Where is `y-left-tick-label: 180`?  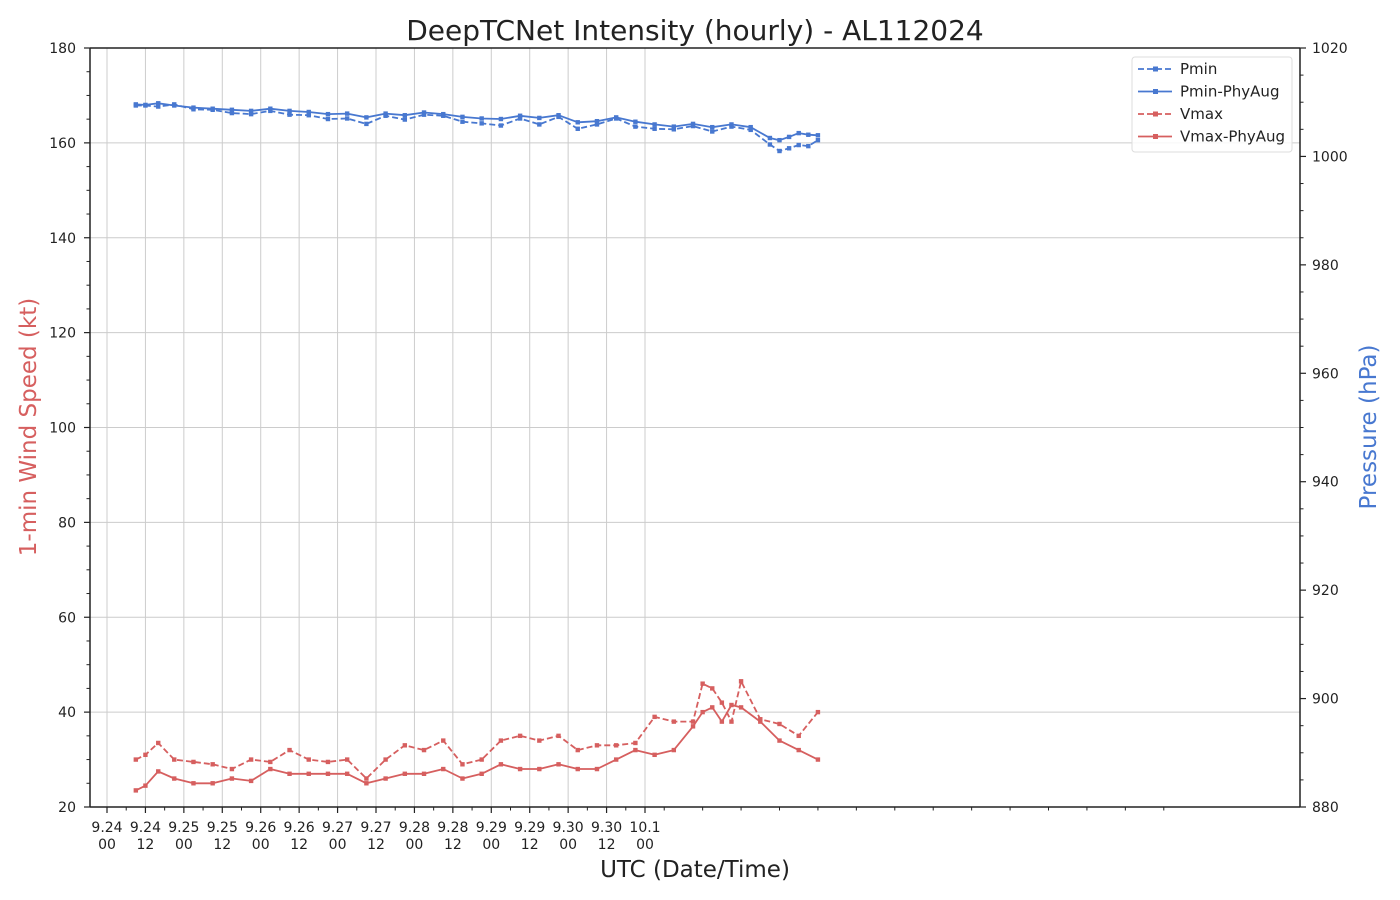 y-left-tick-label: 180 is located at coordinates (62, 49).